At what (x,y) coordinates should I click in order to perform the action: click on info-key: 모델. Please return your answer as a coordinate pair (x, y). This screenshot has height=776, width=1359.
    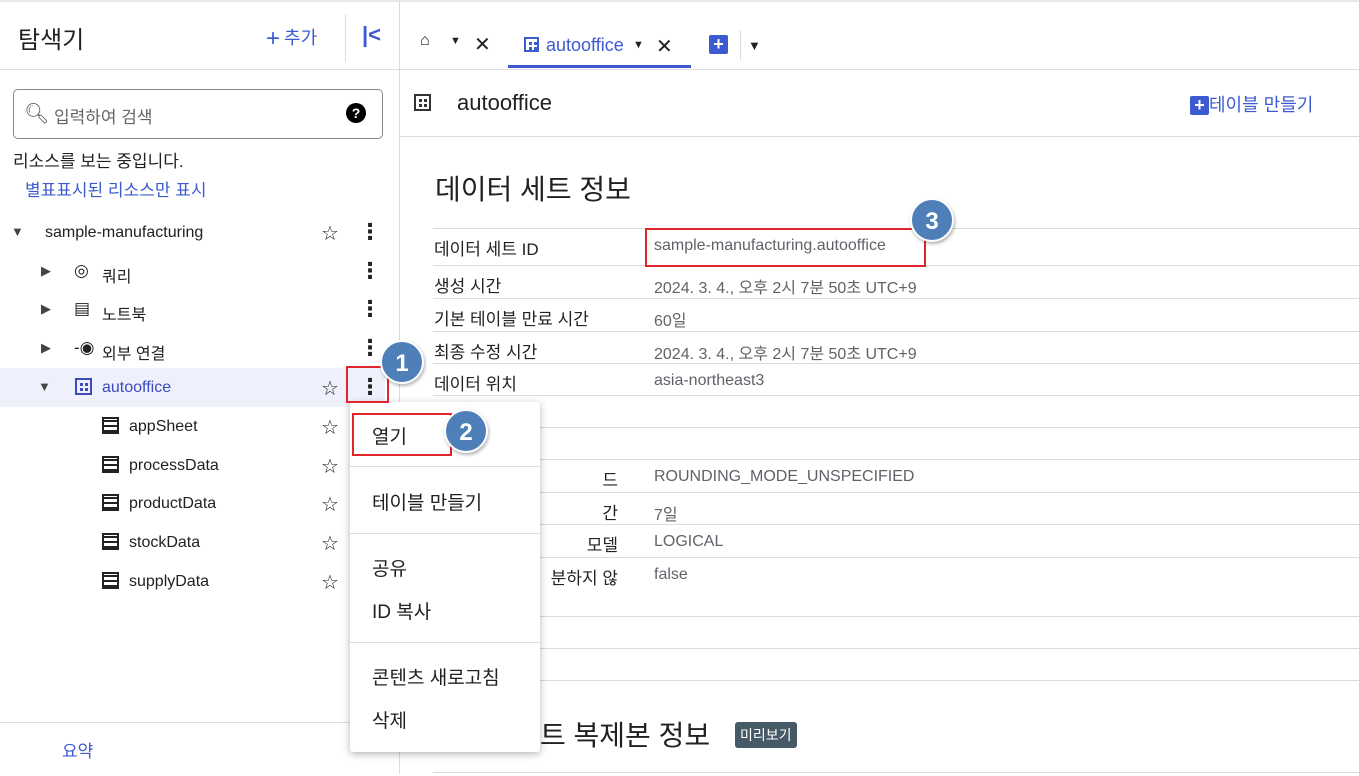
    Looking at the image, I should click on (602, 545).